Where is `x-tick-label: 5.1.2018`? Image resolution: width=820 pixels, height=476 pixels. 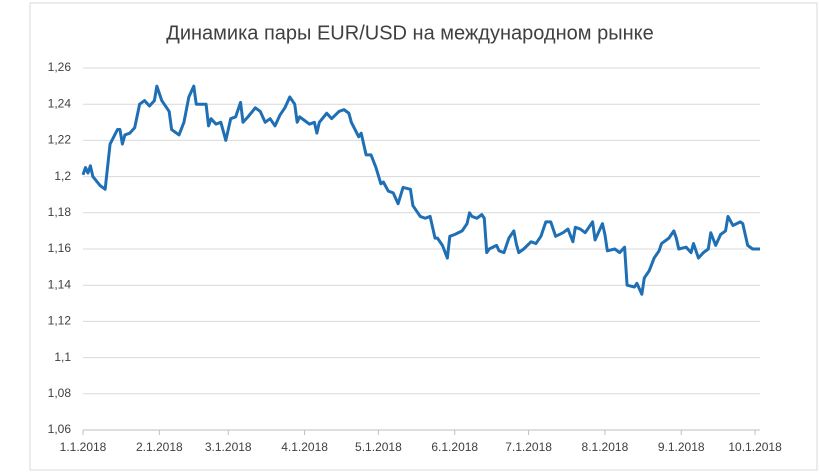
x-tick-label: 5.1.2018 is located at coordinates (378, 447).